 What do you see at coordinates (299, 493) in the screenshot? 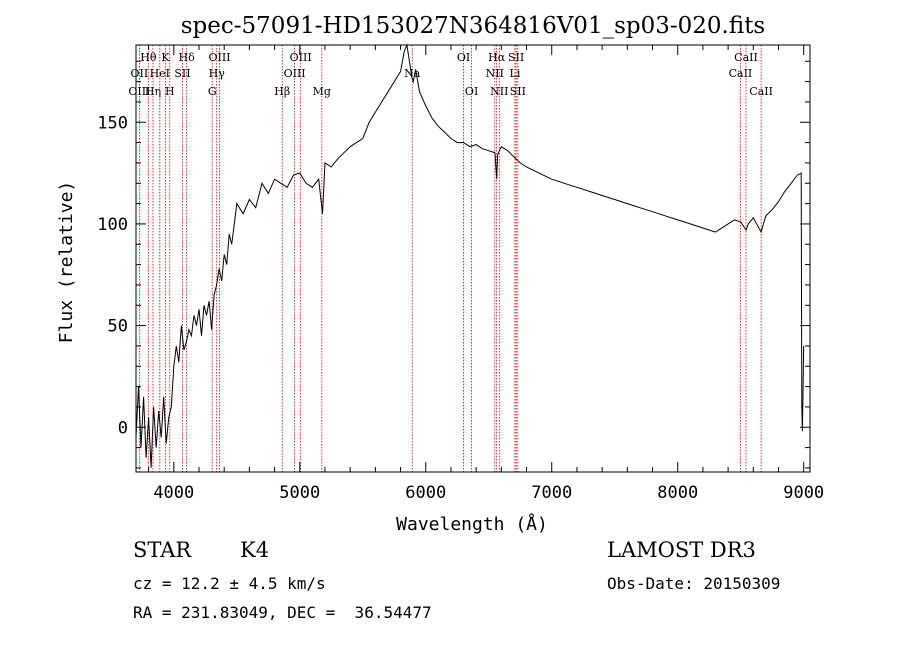
I see `x-tick-label: 5000` at bounding box center [299, 493].